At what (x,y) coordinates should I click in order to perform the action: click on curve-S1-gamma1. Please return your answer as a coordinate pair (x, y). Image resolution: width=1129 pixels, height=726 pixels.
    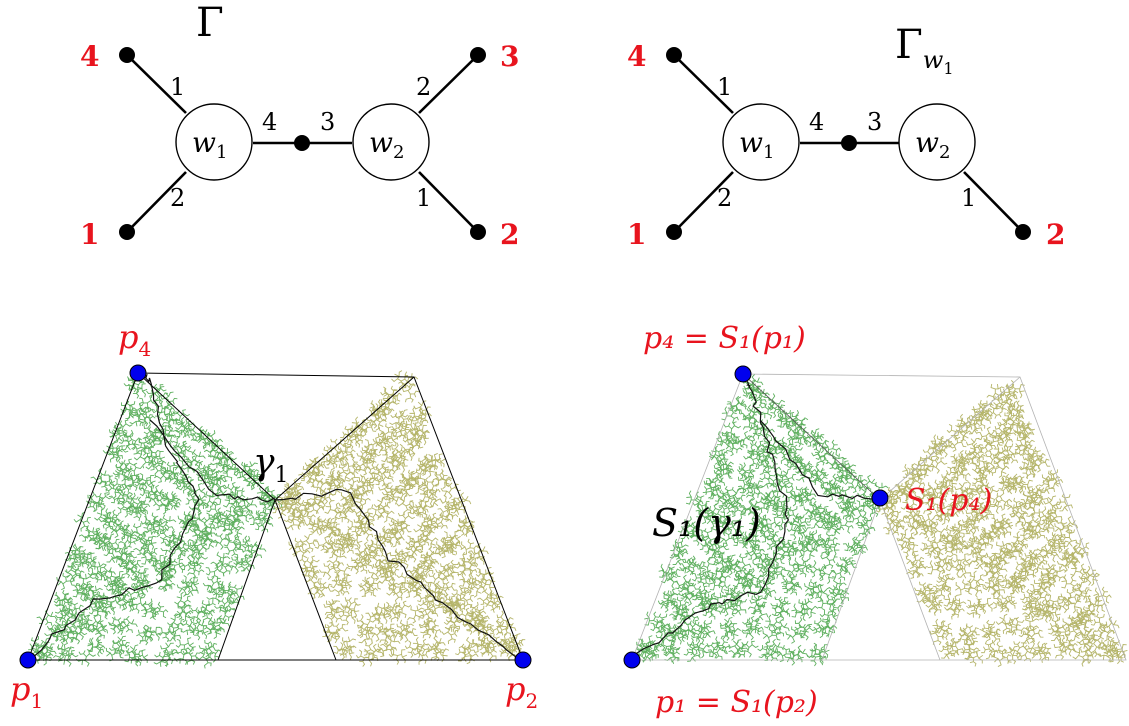
    Looking at the image, I should click on (756, 516).